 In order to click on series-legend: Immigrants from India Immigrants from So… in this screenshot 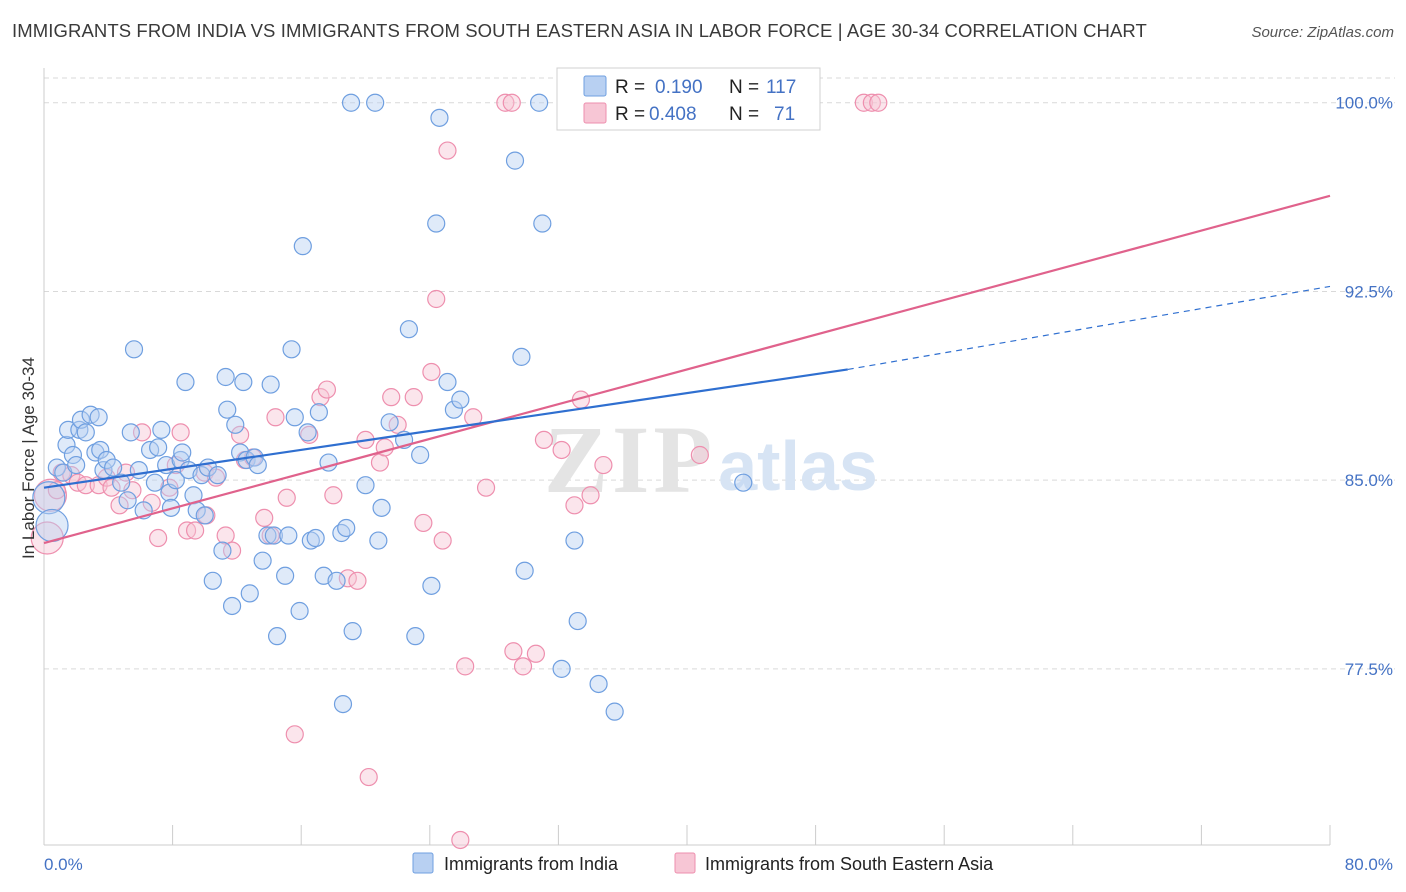, I will do `click(703, 863)`.